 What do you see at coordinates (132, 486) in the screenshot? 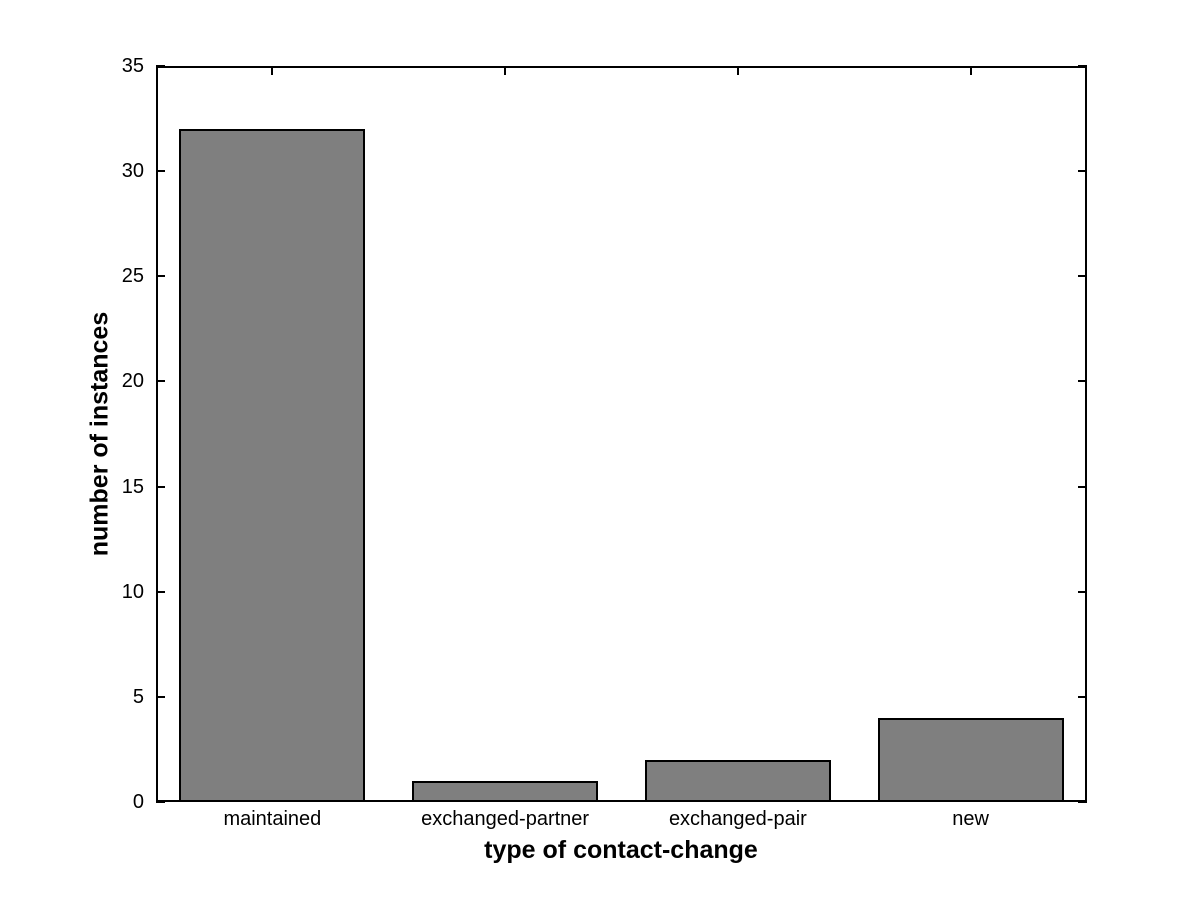
I see `y-tick-label: 15` at bounding box center [132, 486].